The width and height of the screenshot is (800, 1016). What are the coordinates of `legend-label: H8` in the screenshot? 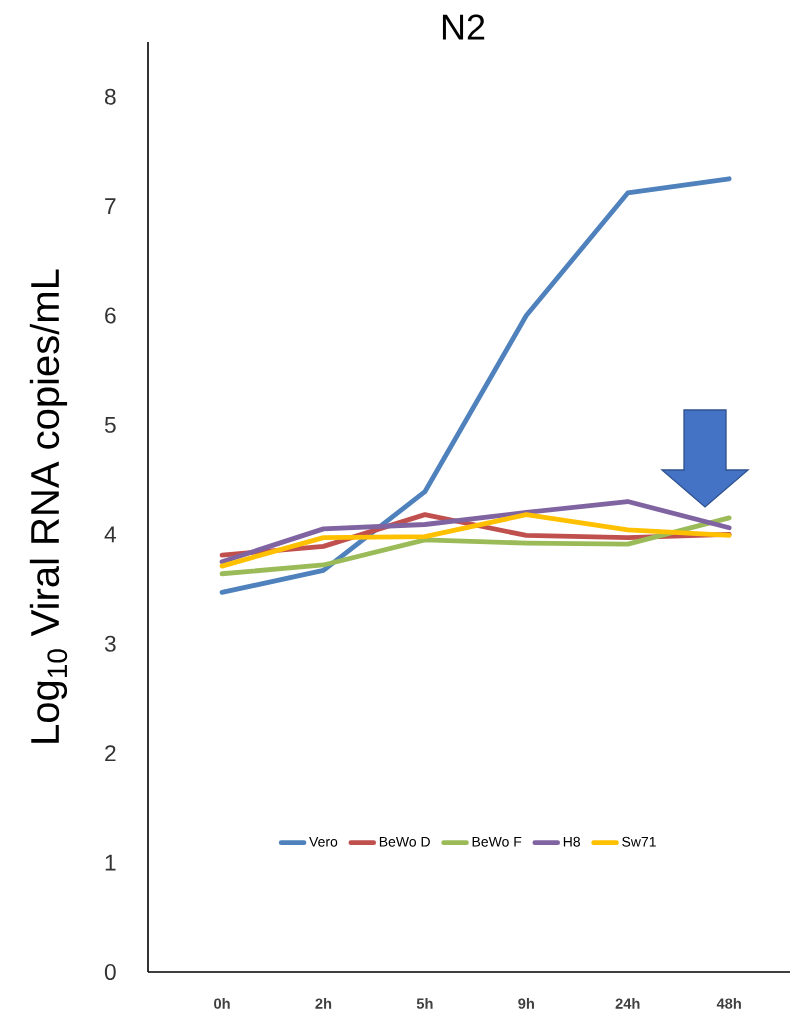 It's located at (571, 841).